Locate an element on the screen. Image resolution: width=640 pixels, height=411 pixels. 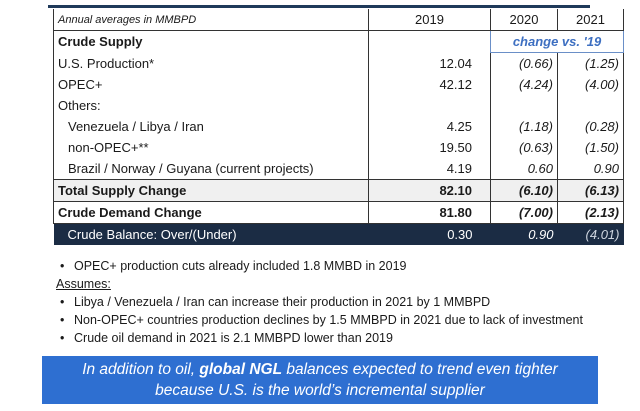
crude-supply-row: Crude Supply change vs. '19 is located at coordinates (338, 41).